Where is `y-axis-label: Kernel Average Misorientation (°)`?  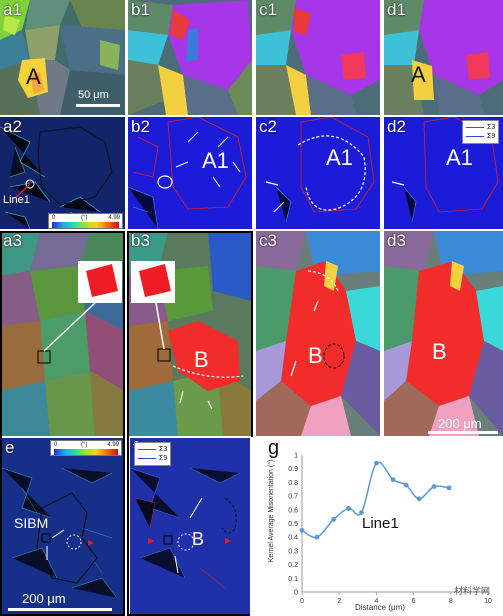
y-axis-label: Kernel Average Misorientation (°) is located at coordinates (271, 511).